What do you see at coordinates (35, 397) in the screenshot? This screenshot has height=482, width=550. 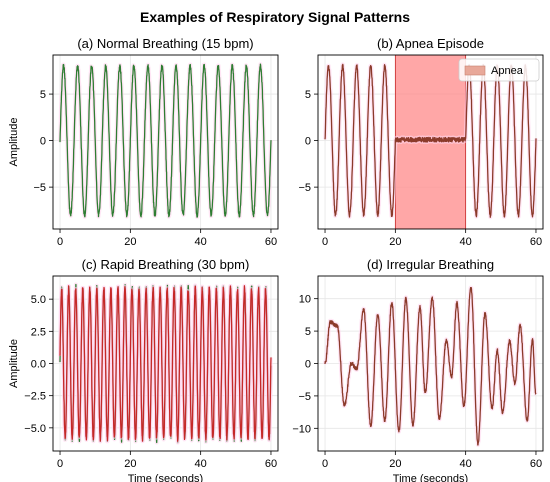 I see `y-tick-label: −2.5` at bounding box center [35, 397].